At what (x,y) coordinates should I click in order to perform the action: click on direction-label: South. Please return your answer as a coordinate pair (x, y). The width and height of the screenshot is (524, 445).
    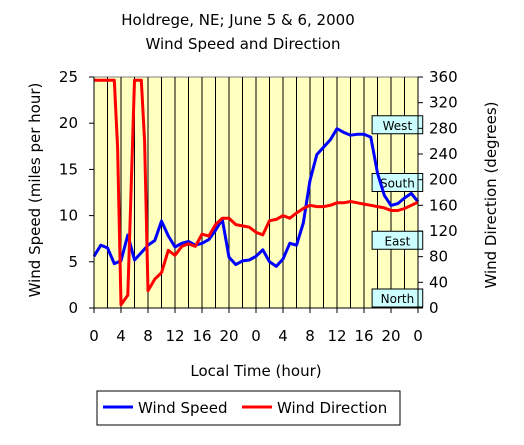
    Looking at the image, I should click on (397, 184).